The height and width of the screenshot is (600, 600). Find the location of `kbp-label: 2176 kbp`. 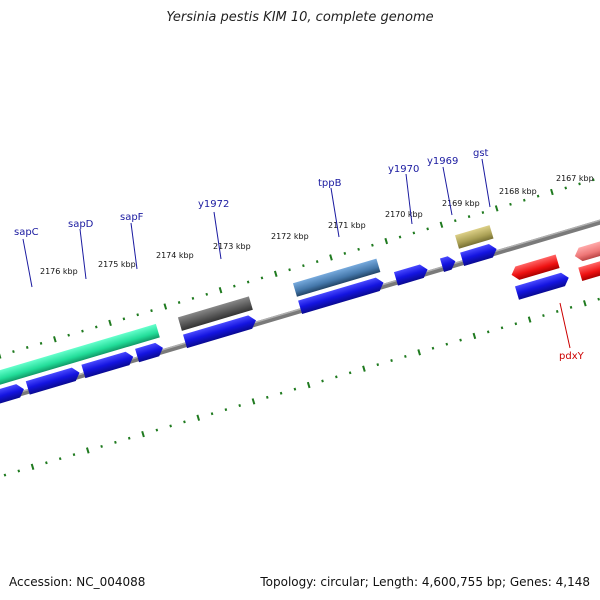

kbp-label: 2176 kbp is located at coordinates (59, 271).